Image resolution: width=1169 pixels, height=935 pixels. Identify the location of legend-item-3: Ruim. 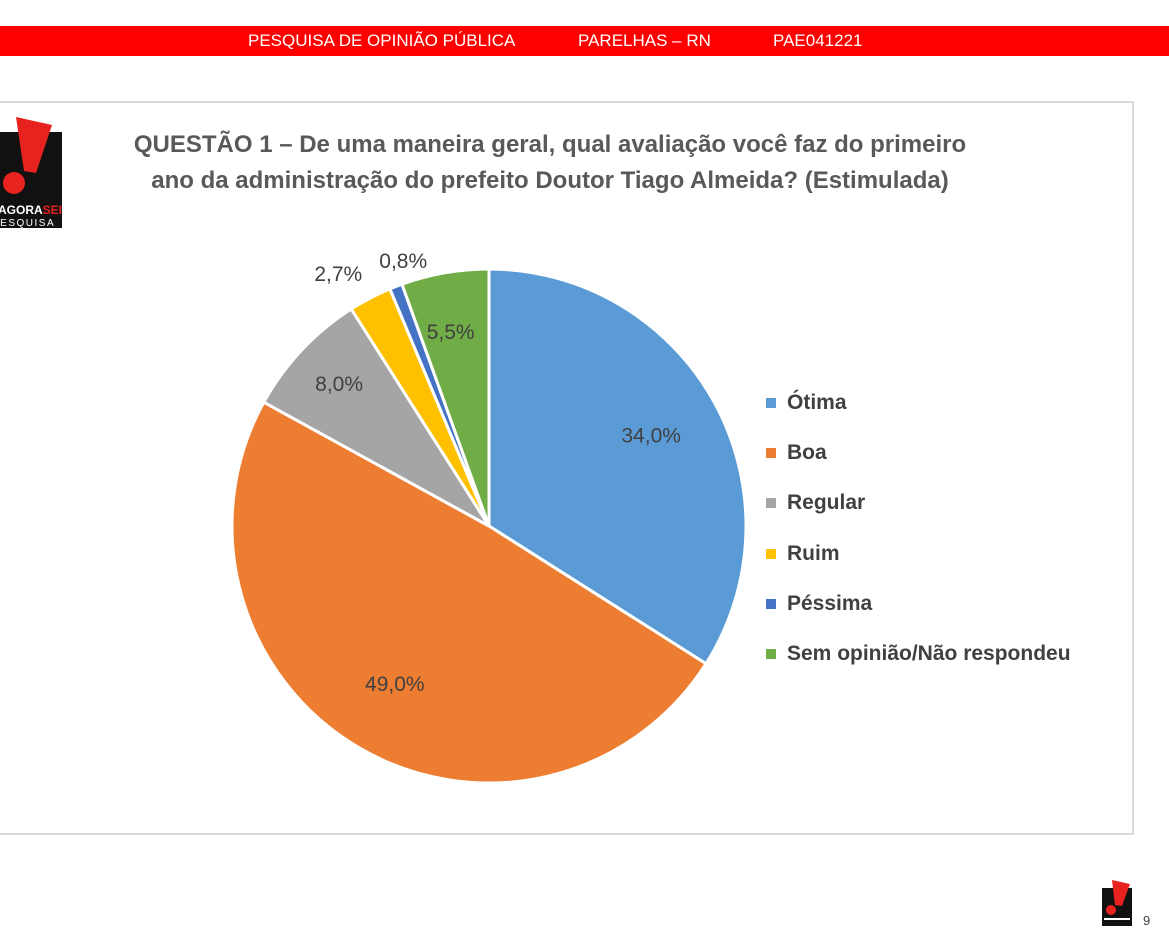
(918, 554).